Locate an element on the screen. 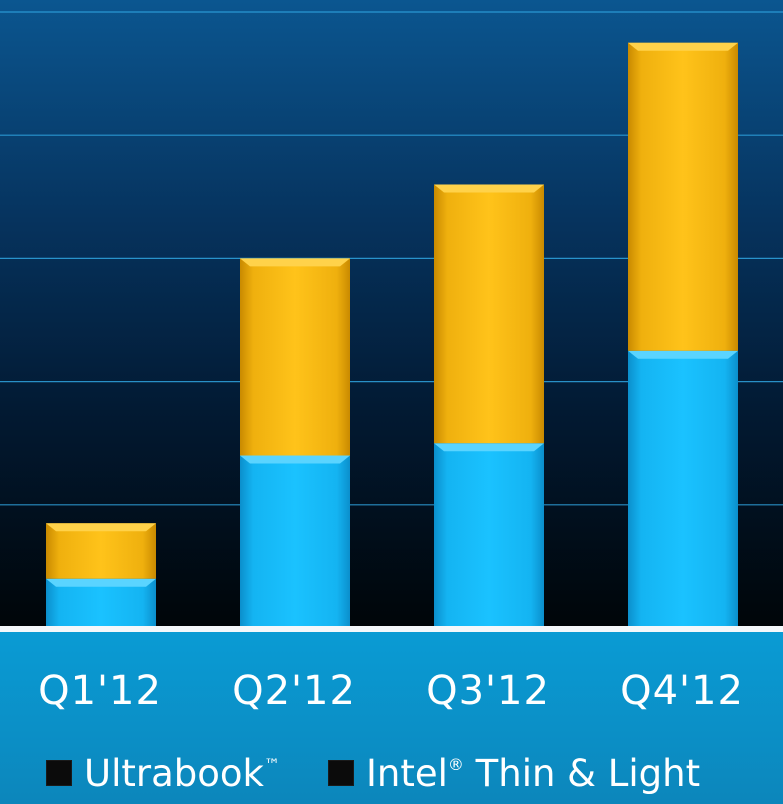  x-tick-q2: Q2'12 is located at coordinates (294, 691).